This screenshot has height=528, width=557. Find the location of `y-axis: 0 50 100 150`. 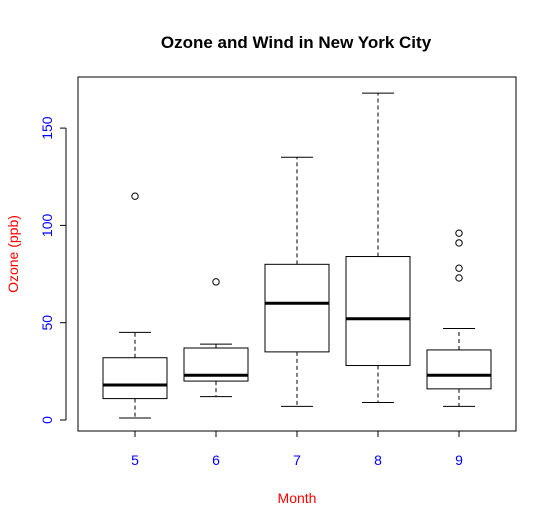

y-axis: 0 50 100 150 is located at coordinates (53, 270).